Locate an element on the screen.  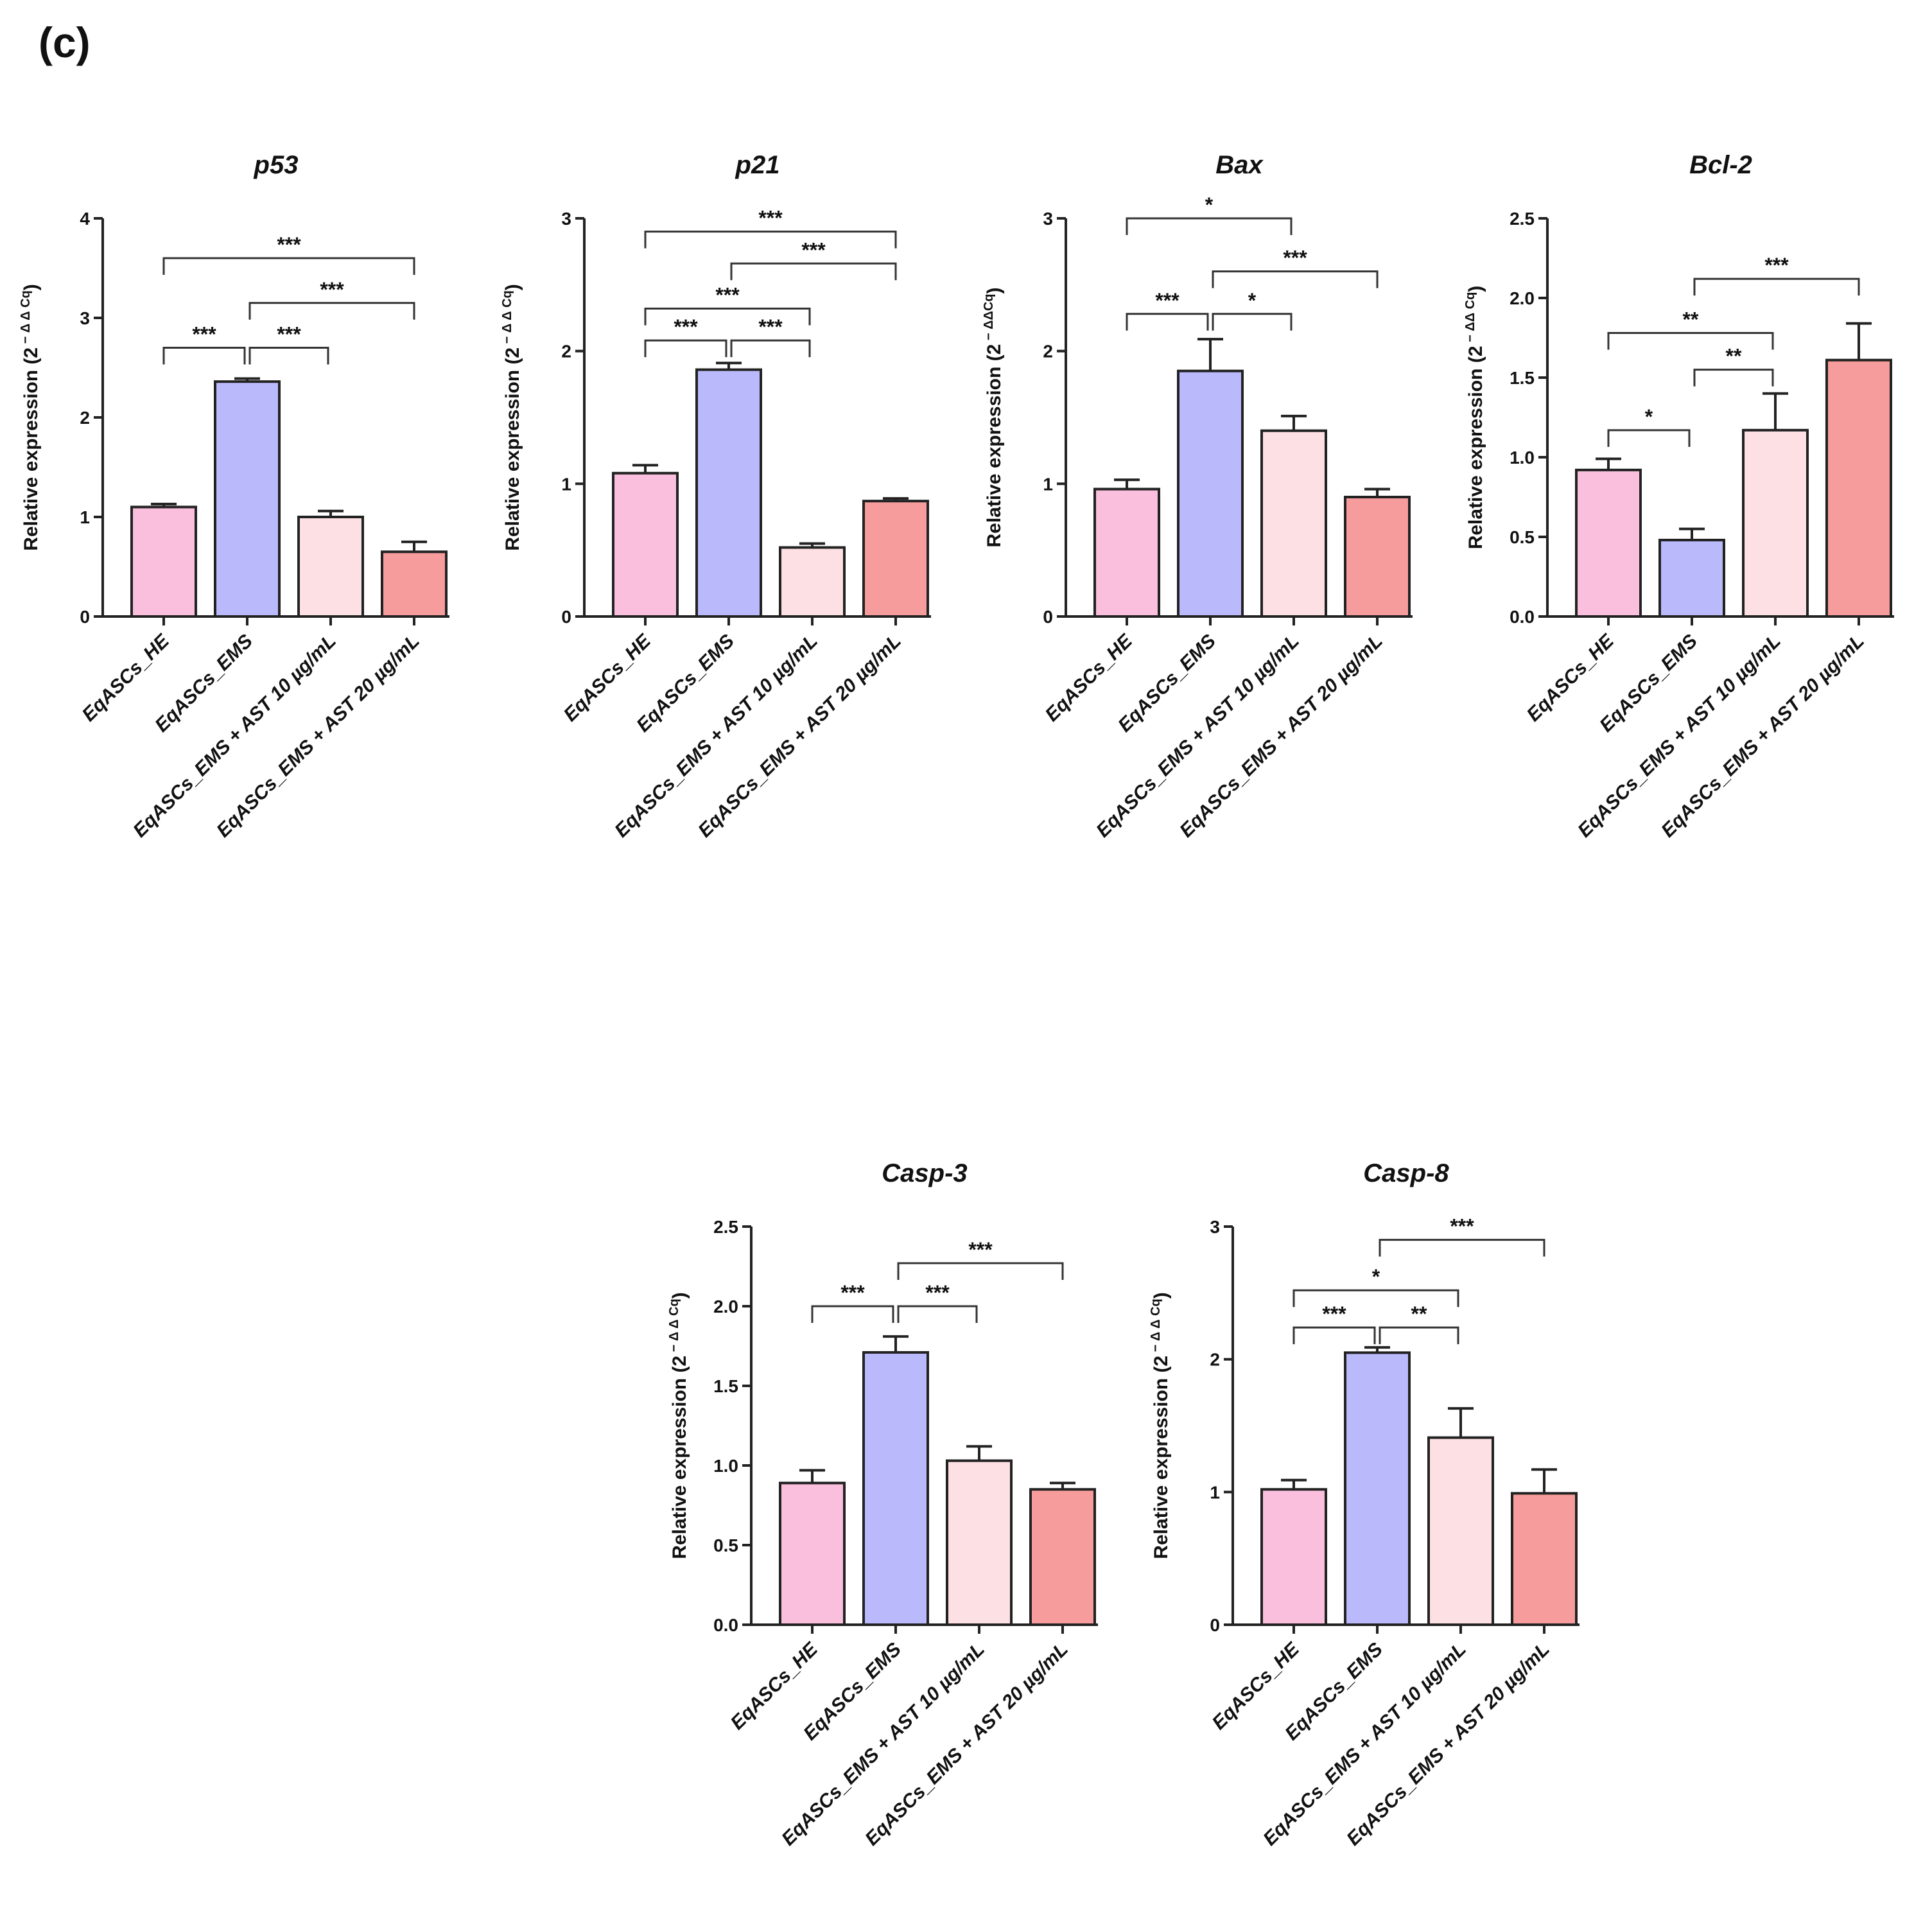
chart-title: Bax is located at coordinates (1239, 165).